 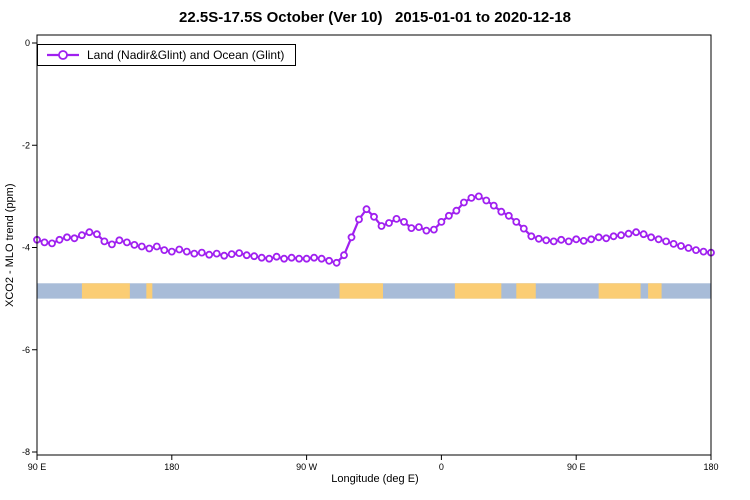 What do you see at coordinates (26, 350) in the screenshot?
I see `y-tick-label: -6` at bounding box center [26, 350].